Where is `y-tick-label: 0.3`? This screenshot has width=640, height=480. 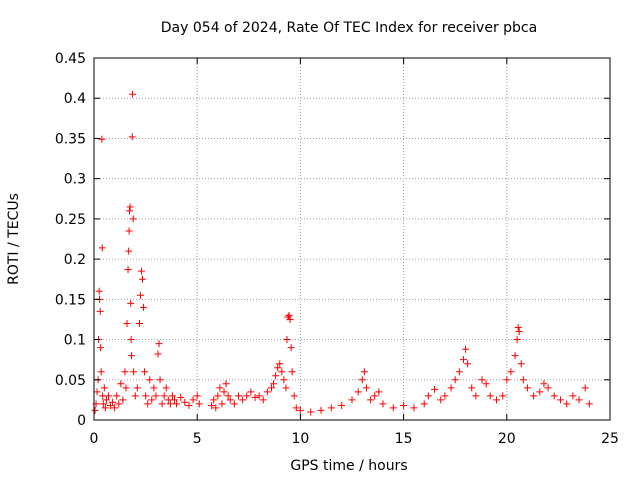
y-tick-label: 0.3 is located at coordinates (75, 180).